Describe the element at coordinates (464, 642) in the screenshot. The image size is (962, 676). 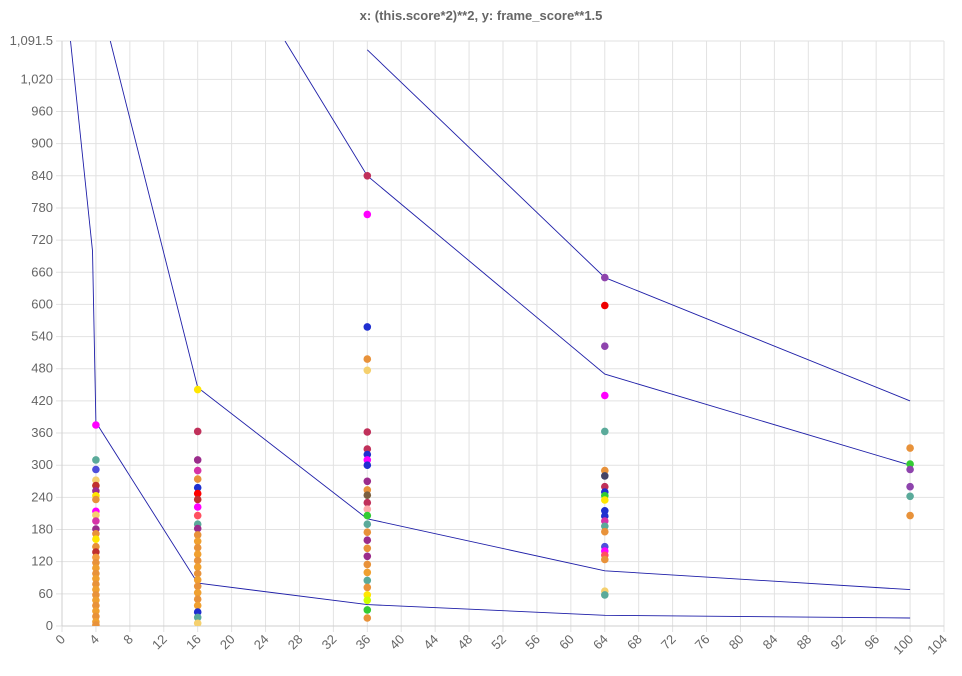
I see `x-tick-label: 48` at that location.